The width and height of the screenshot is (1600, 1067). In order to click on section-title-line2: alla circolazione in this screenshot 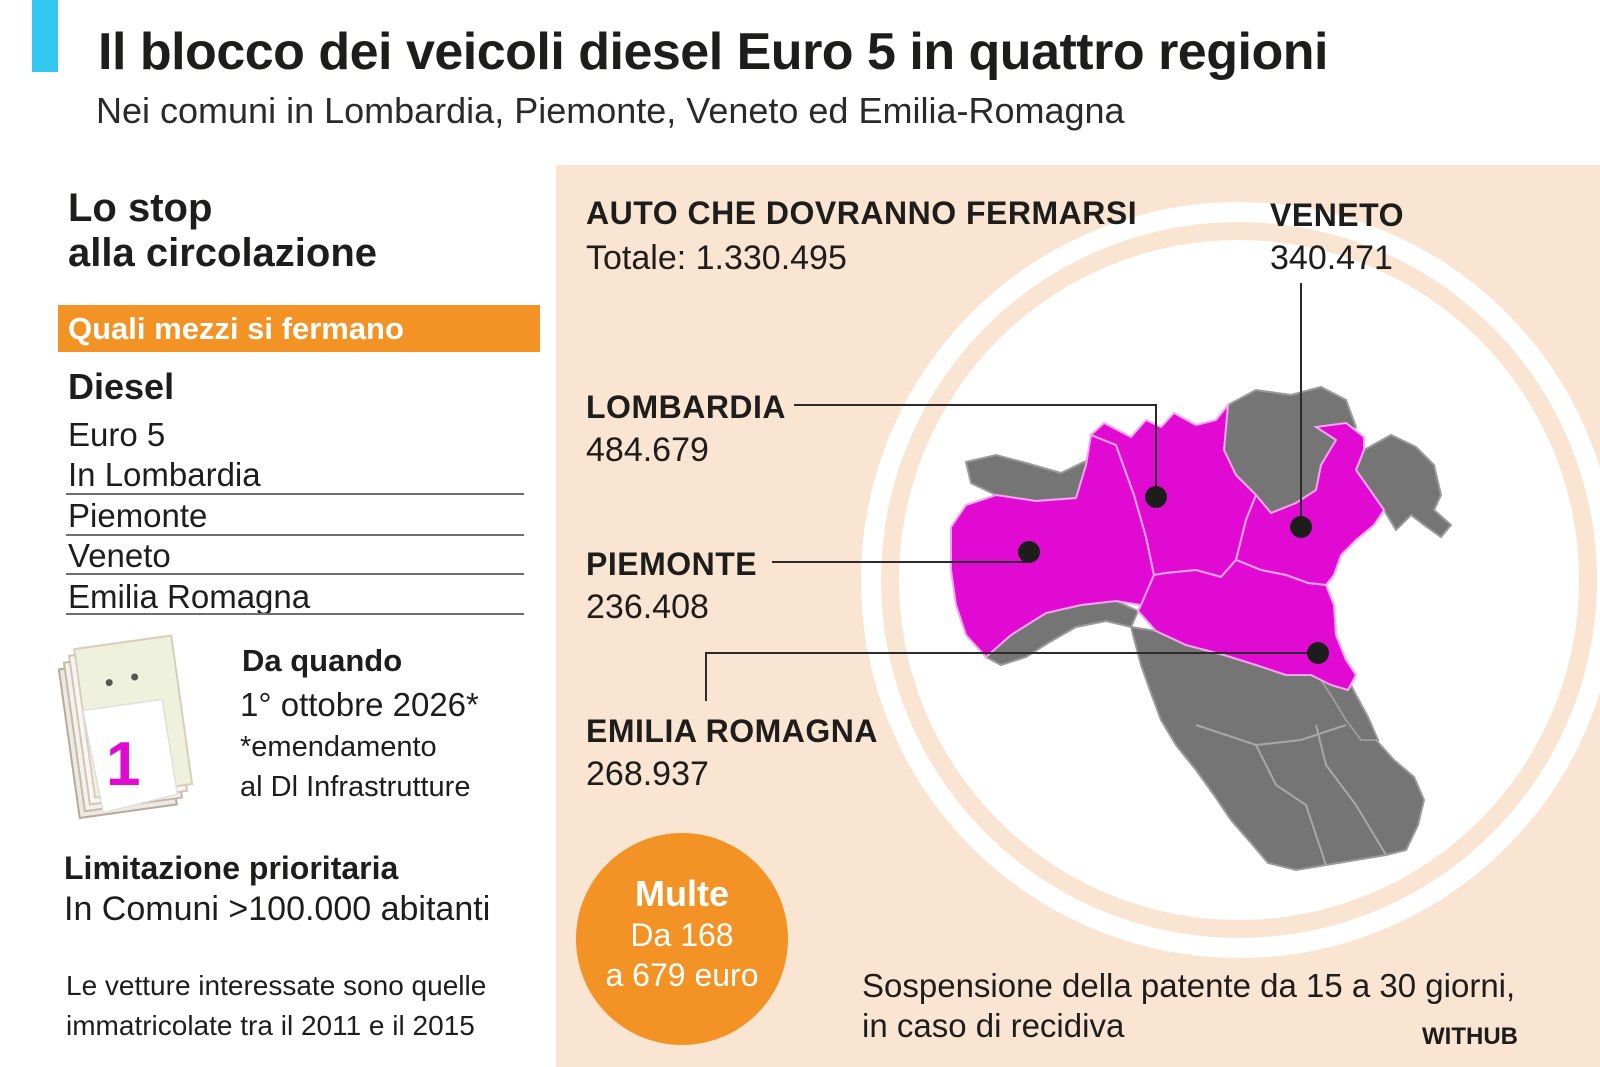, I will do `click(223, 253)`.